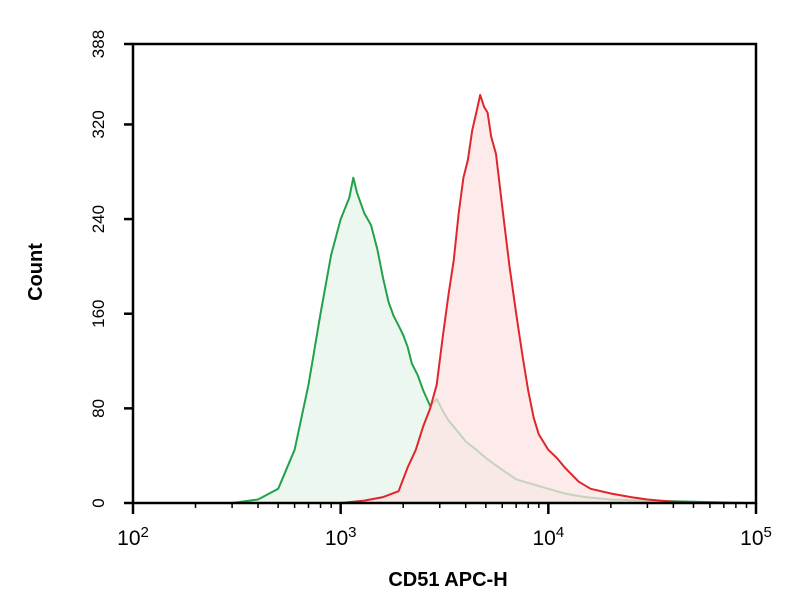  What do you see at coordinates (98, 219) in the screenshot?
I see `y-tick-label: 240` at bounding box center [98, 219].